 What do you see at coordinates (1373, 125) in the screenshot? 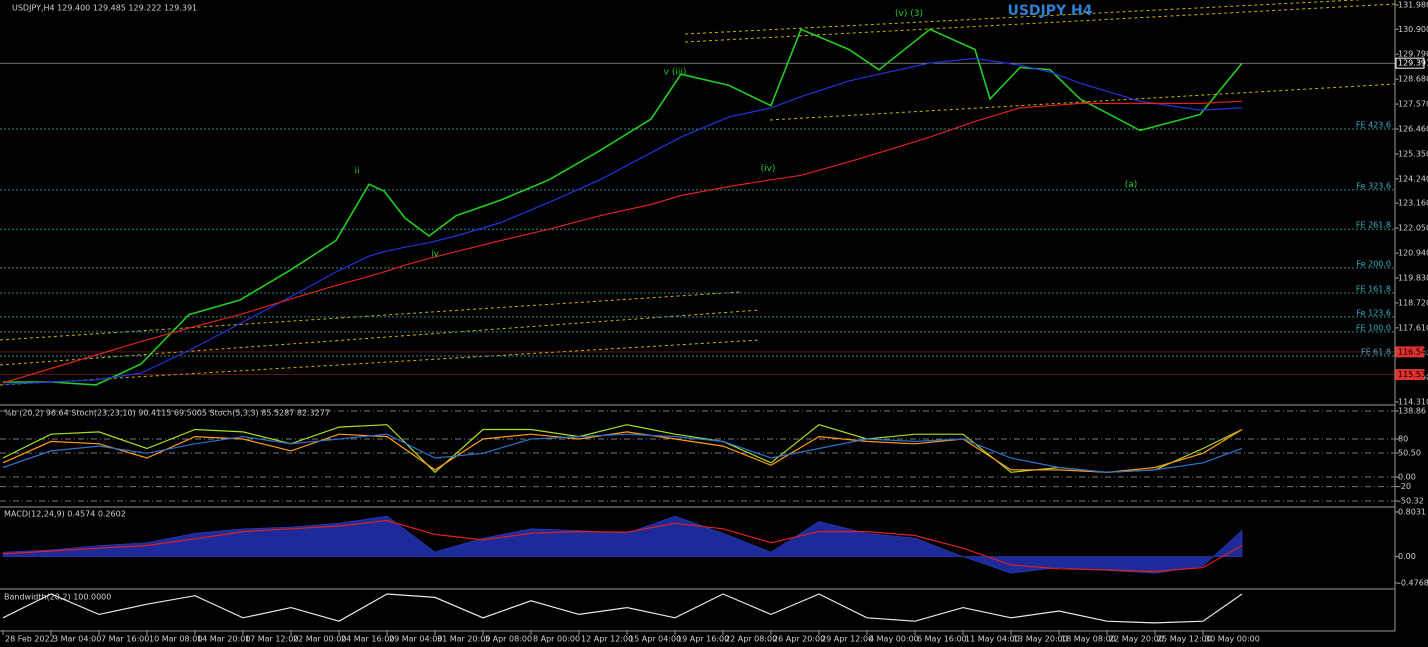
I see `fibo-label: FE 423.6` at bounding box center [1373, 125].